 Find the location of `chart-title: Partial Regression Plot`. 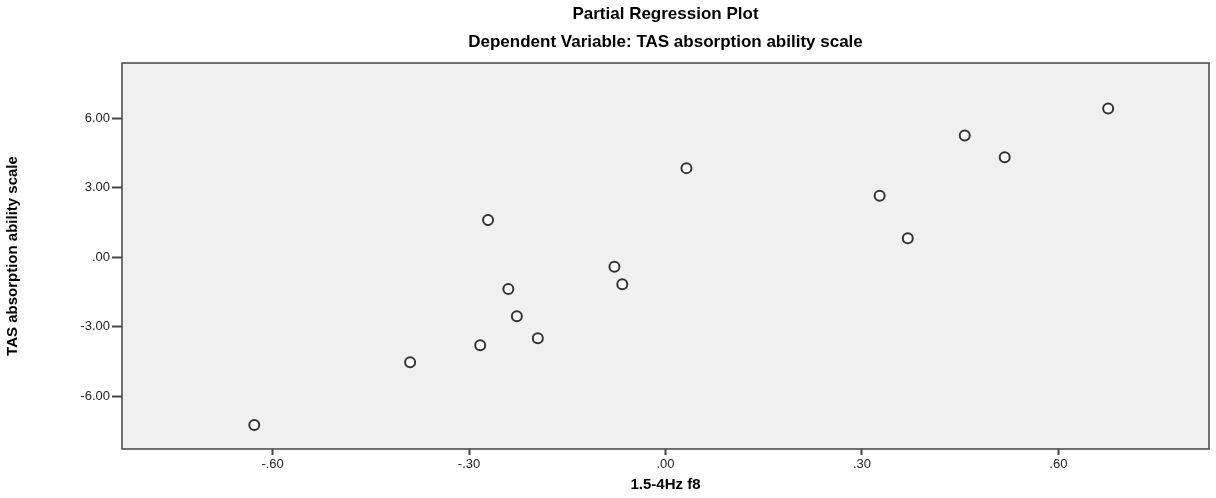

chart-title: Partial Regression Plot is located at coordinates (665, 13).